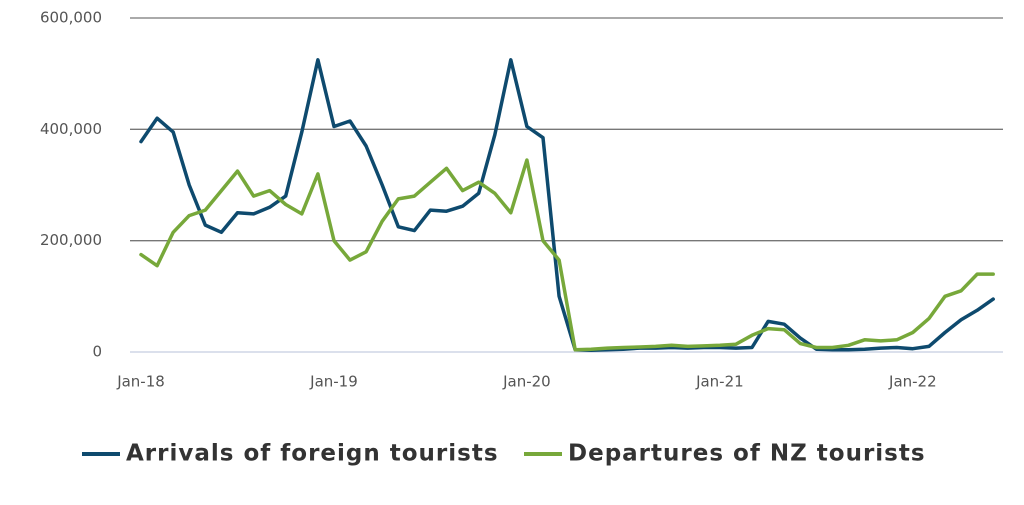 This screenshot has width=1024, height=505. What do you see at coordinates (912, 382) in the screenshot?
I see `x-tick-label: Jan-22` at bounding box center [912, 382].